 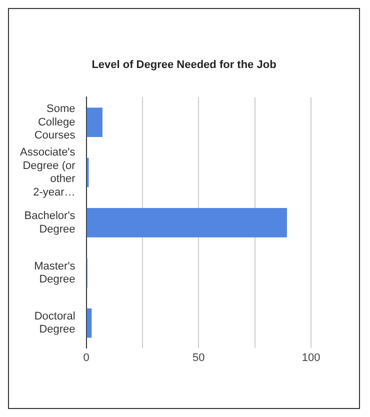 What do you see at coordinates (55, 122) in the screenshot?
I see `y-tick-label: Some College Courses` at bounding box center [55, 122].